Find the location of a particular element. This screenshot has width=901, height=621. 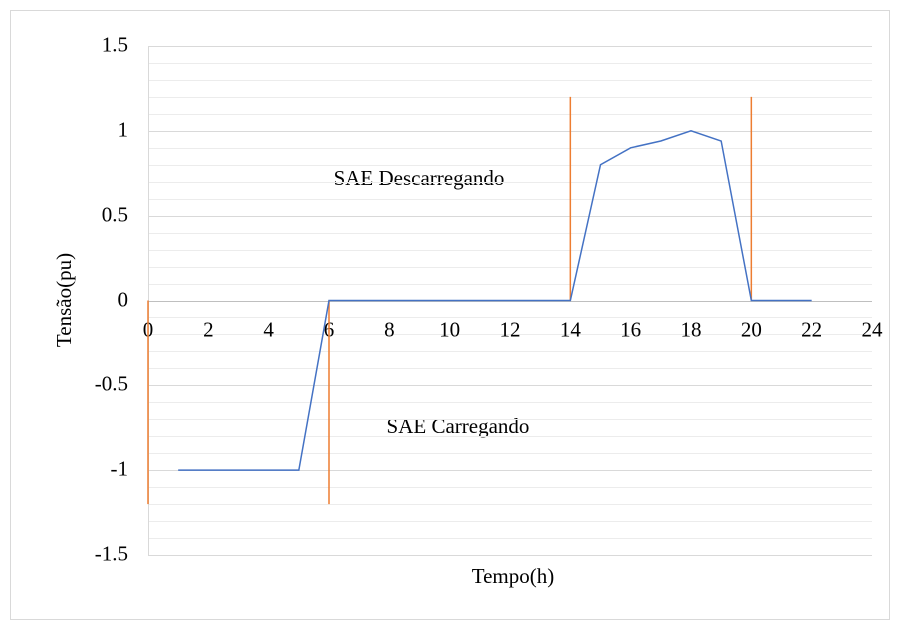

x-tick-label: 22 is located at coordinates (811, 329).